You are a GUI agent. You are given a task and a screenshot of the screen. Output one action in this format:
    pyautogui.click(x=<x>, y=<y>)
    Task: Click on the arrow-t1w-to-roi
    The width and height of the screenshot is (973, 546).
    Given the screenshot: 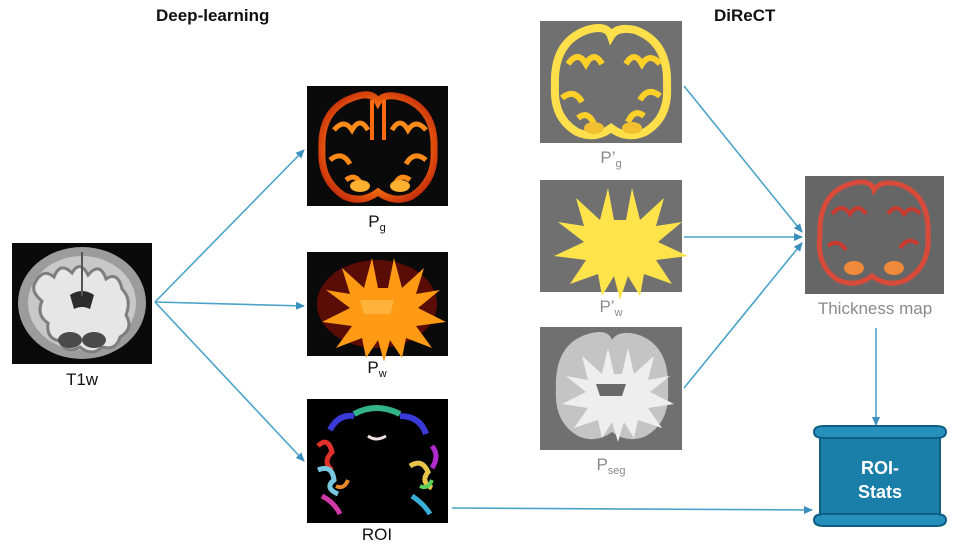 What is the action you would take?
    pyautogui.click(x=229, y=381)
    